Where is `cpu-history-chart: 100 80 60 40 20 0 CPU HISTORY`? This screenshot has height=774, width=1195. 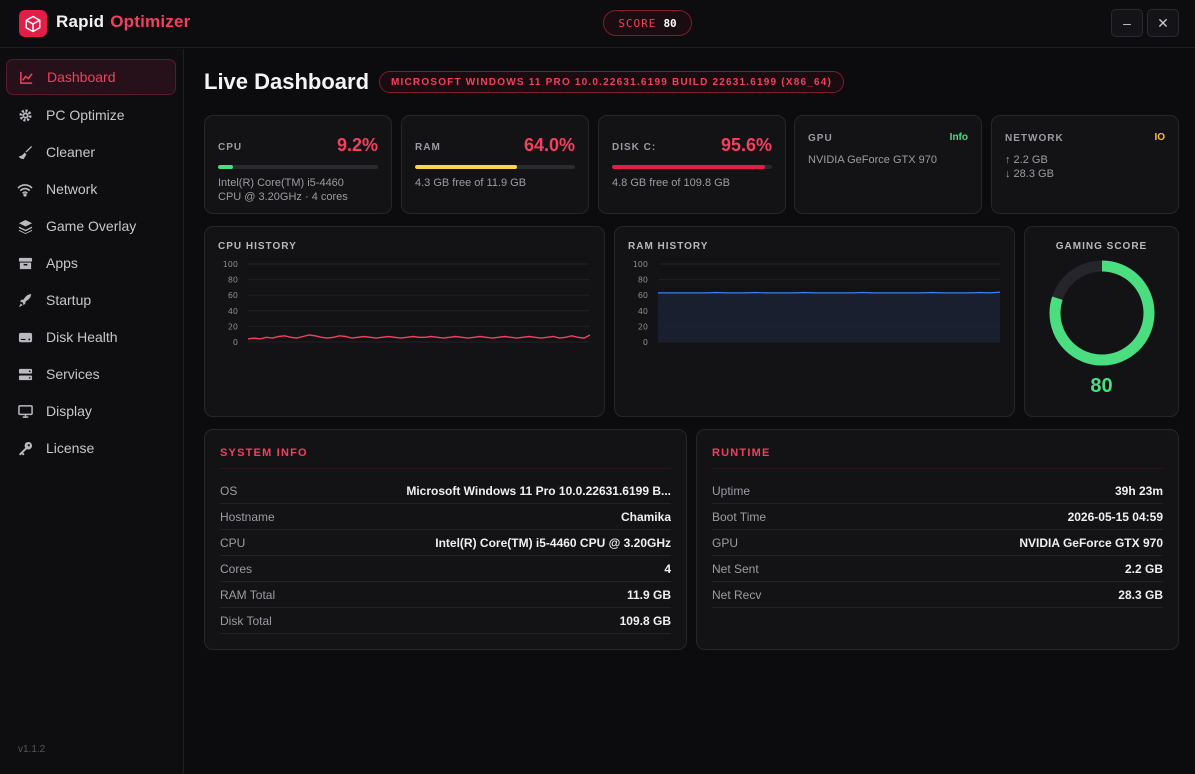
cpu-history-chart: 100 80 60 40 20 0 CPU HISTORY is located at coordinates (404, 321).